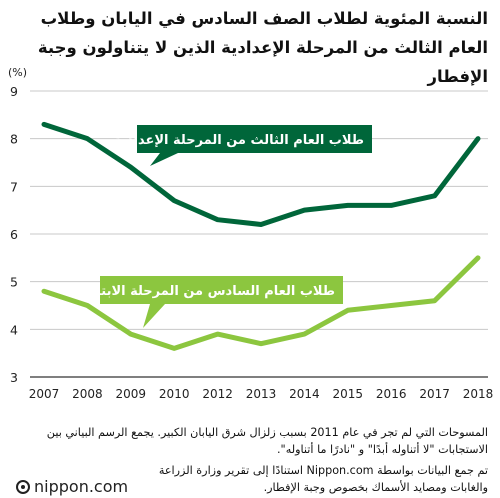 This screenshot has height=498, width=500. Describe the element at coordinates (44, 394) in the screenshot. I see `x-tick-label: 2007` at that location.